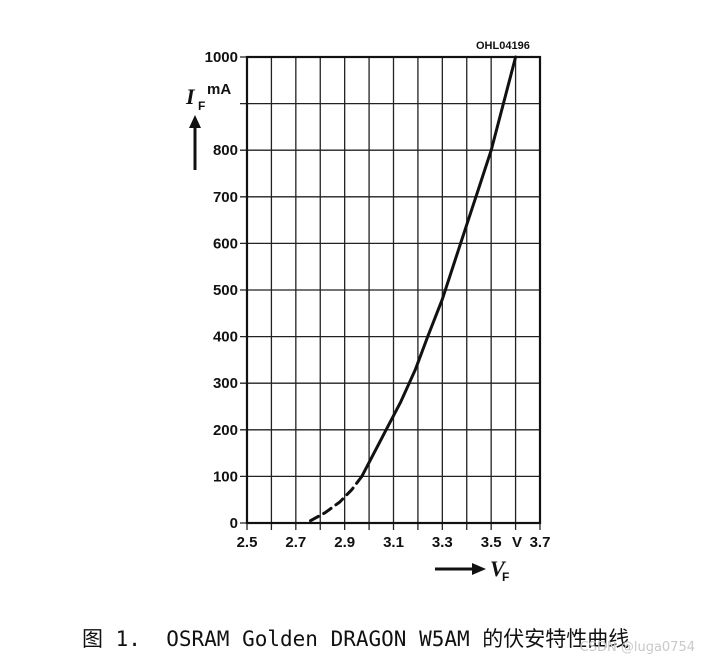  I want to click on x-axis-symbol: V, so click(498, 568).